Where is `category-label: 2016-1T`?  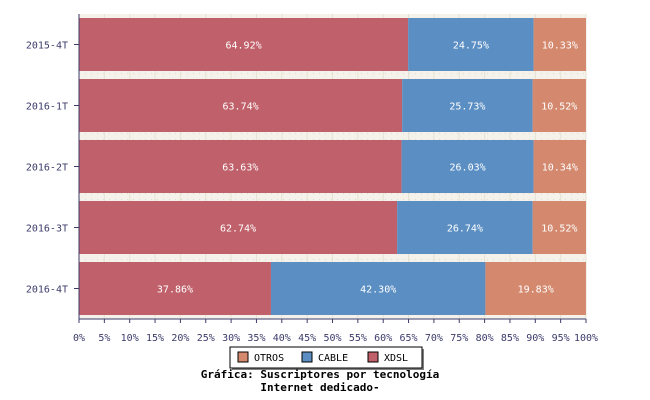 category-label: 2016-1T is located at coordinates (47, 107).